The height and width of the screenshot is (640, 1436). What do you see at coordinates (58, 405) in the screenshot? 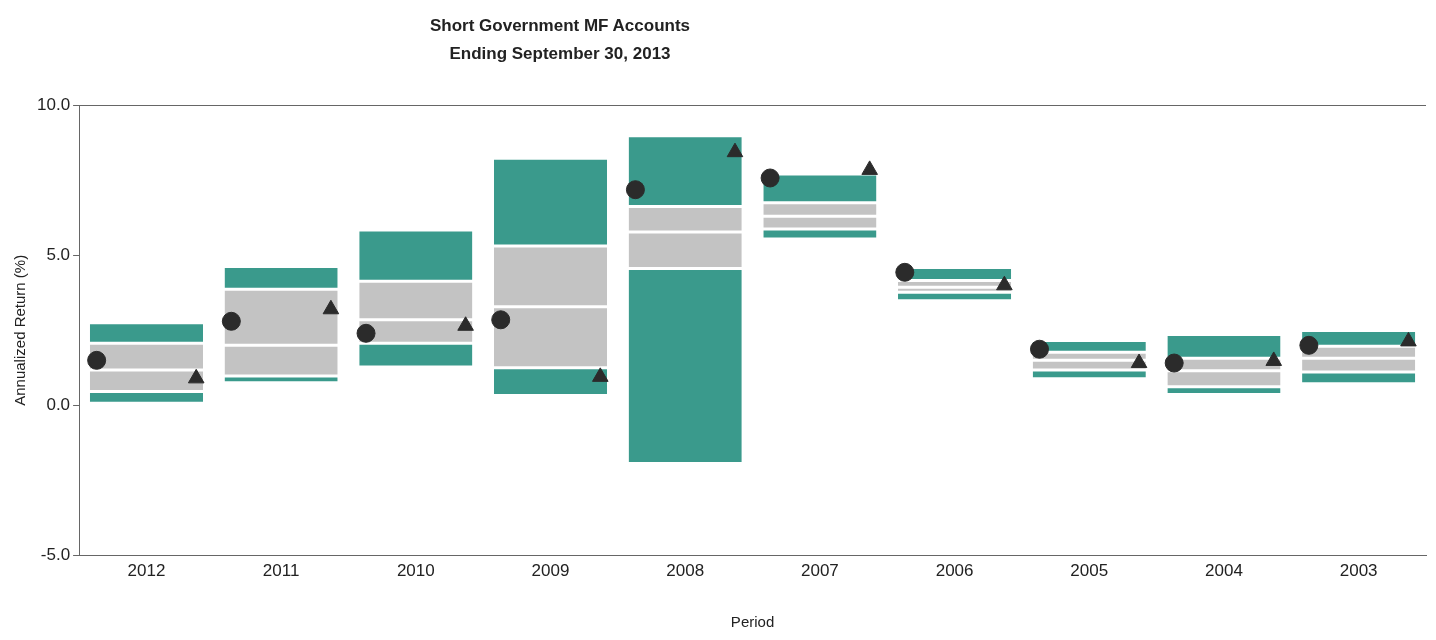
I see `y-tick-label: 0.0` at bounding box center [58, 405].